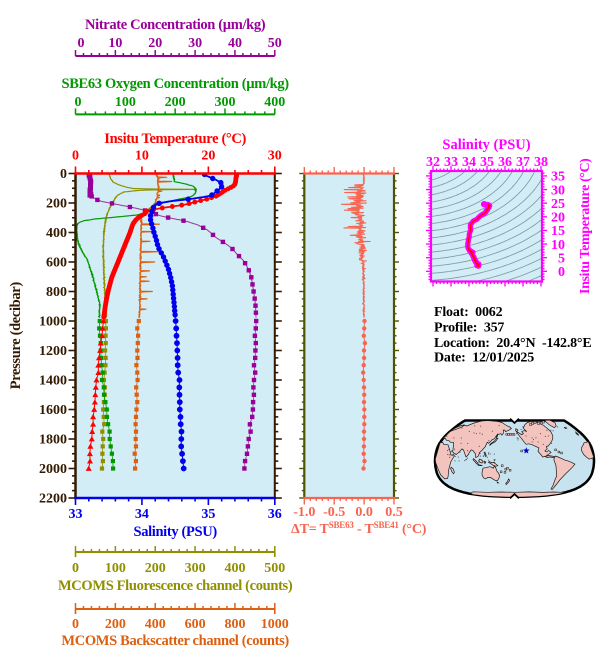  What do you see at coordinates (359, 528) in the screenshot?
I see `svg-text: ΔT= TSBE63 - TSBE41 (°C)` at bounding box center [359, 528].